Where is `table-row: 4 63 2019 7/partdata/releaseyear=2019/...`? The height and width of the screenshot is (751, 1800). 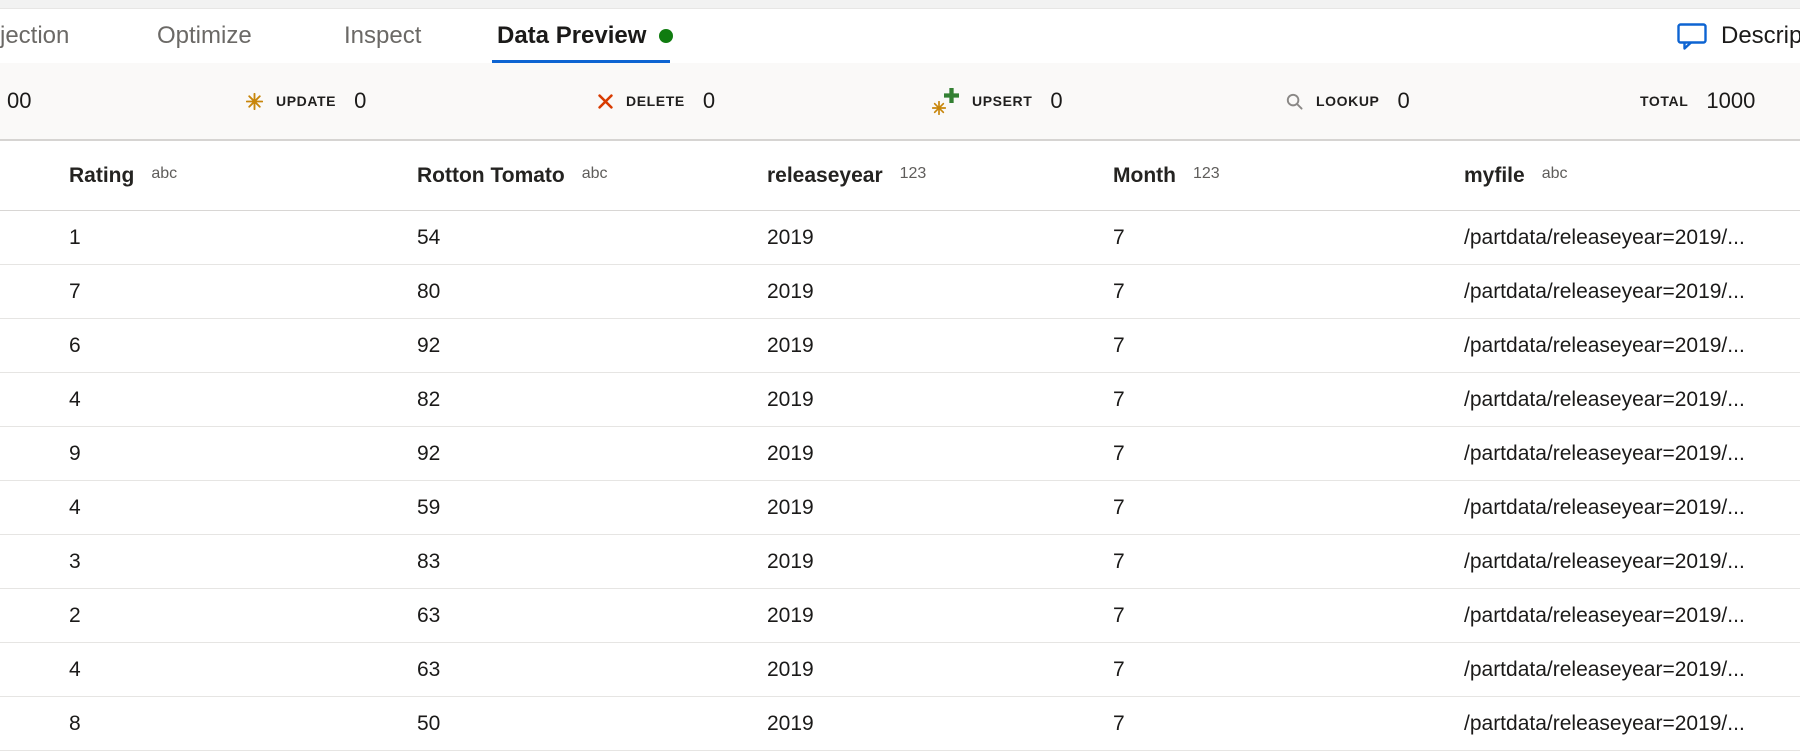
table-row: 4 63 2019 7/partdata/releaseyear=2019/... is located at coordinates (900, 670).